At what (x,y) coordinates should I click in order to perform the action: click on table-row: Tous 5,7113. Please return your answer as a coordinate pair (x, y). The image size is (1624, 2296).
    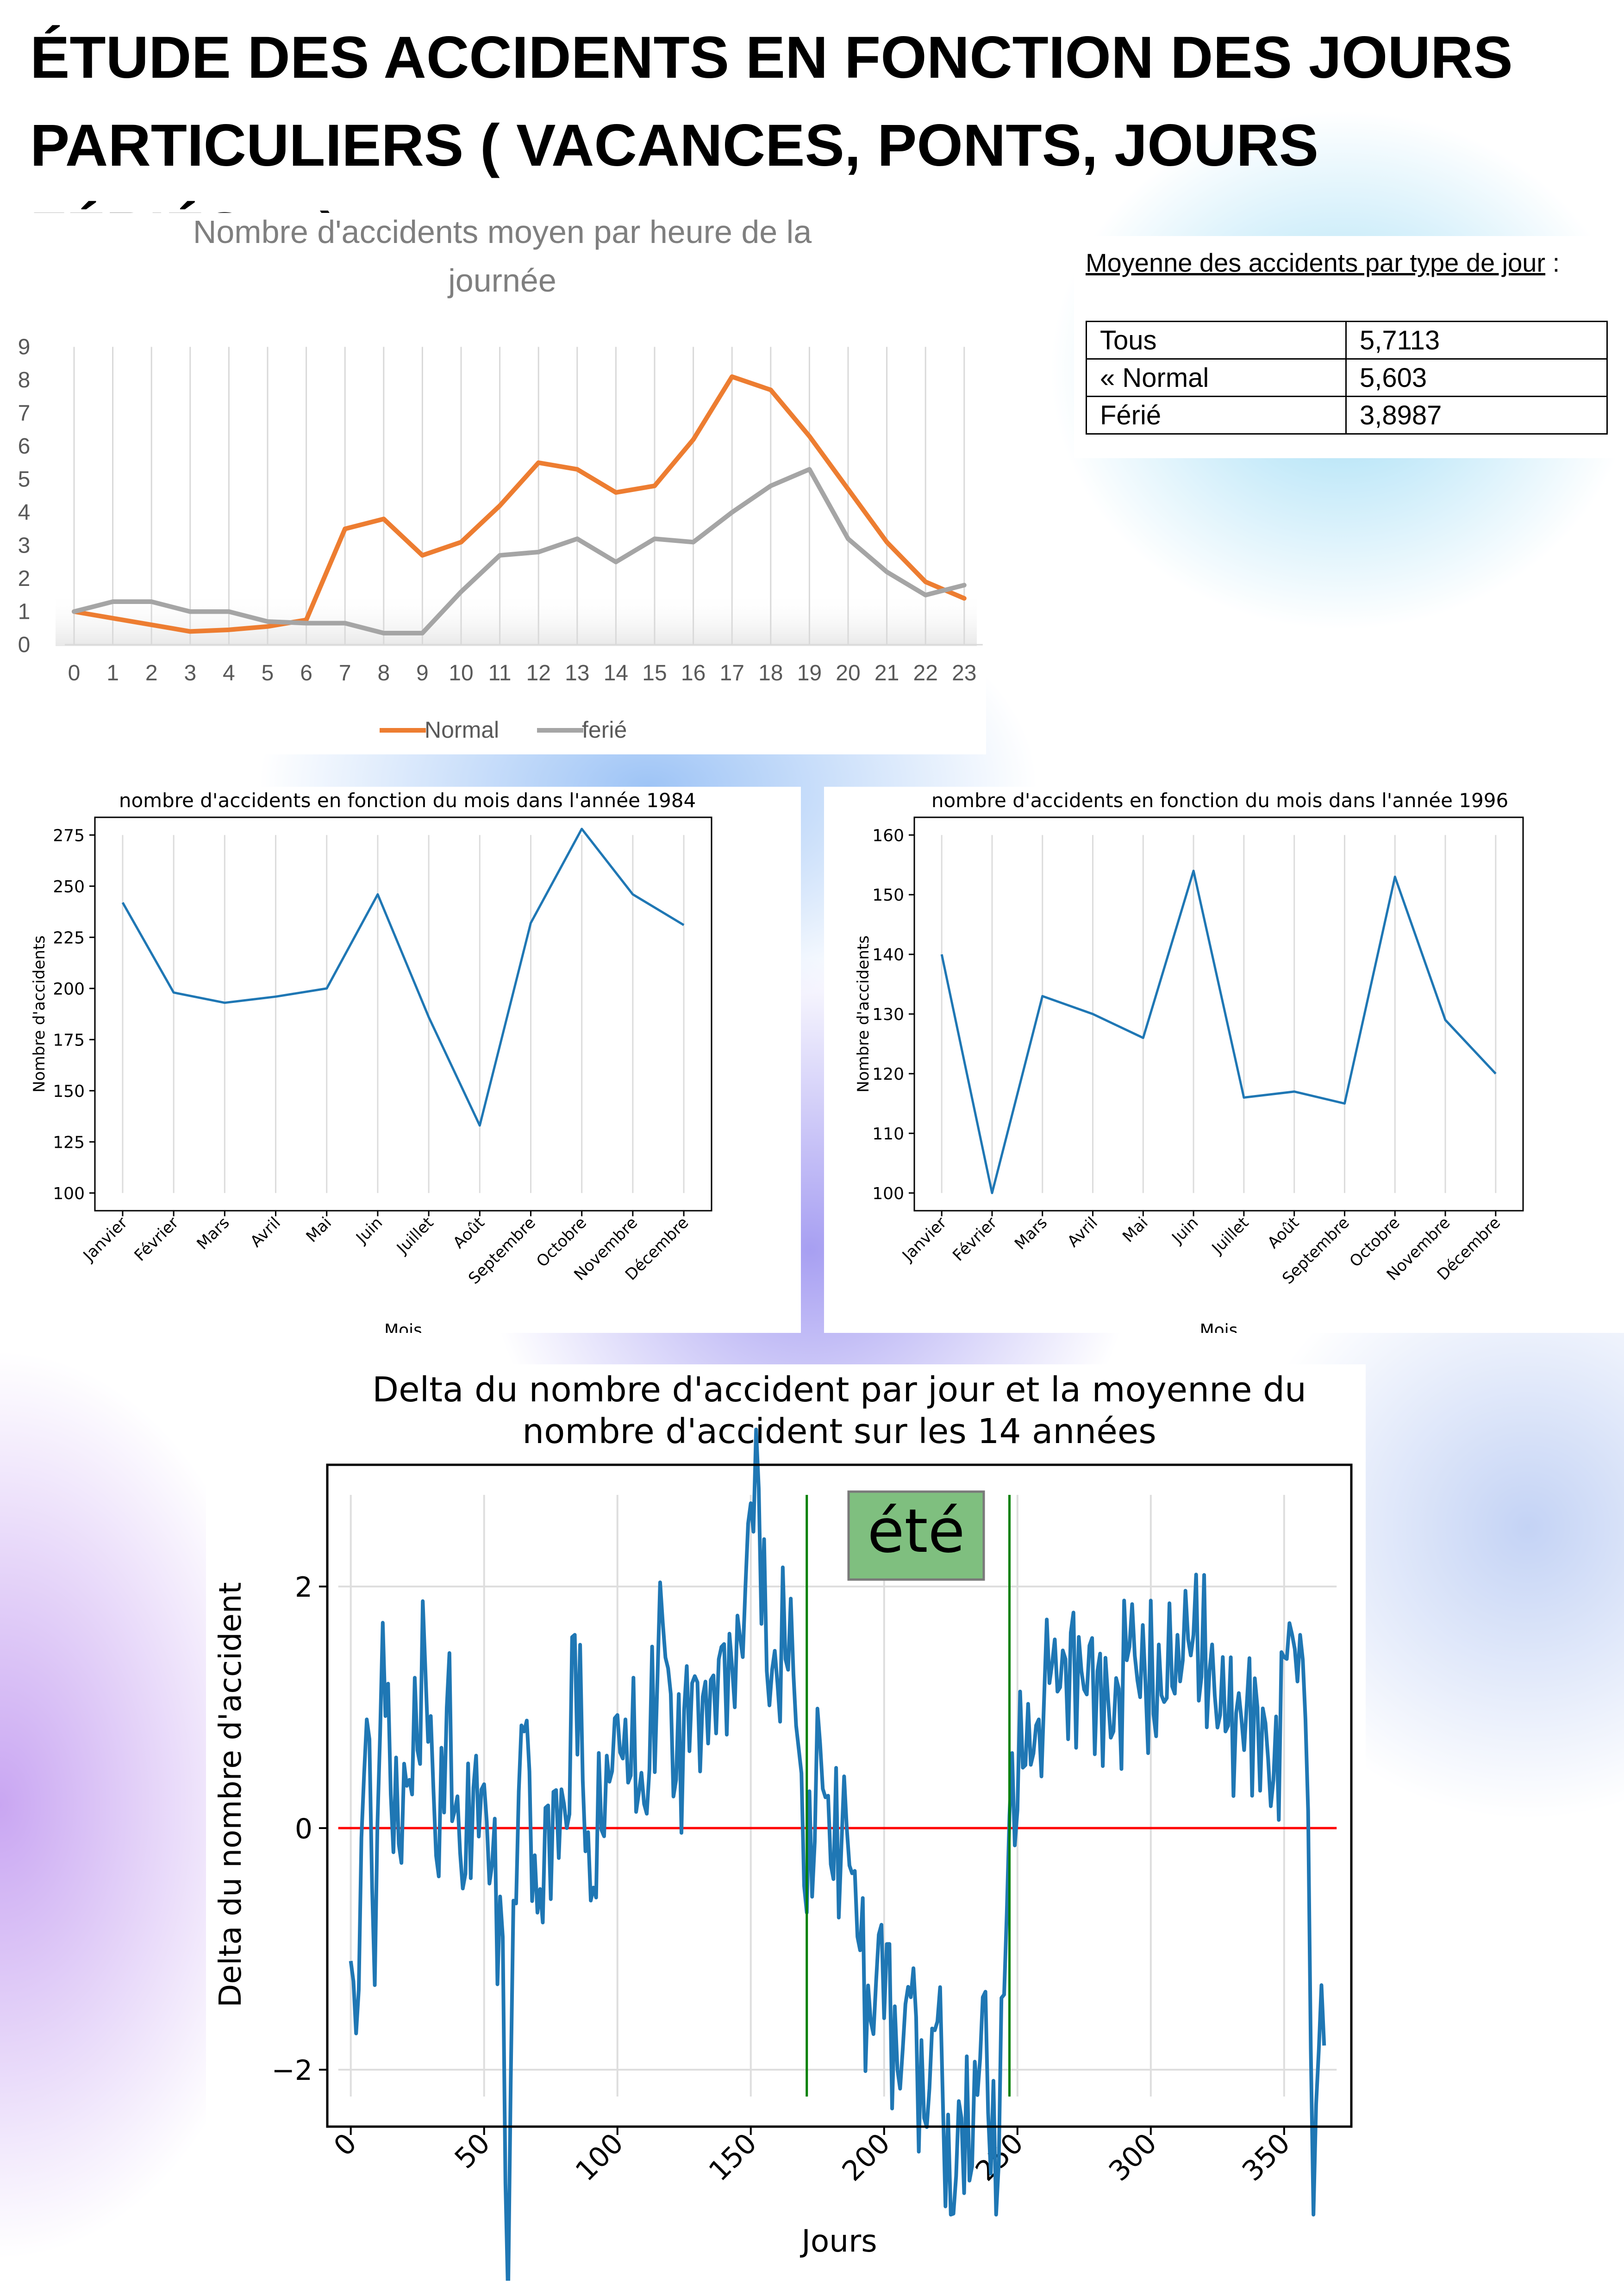
    Looking at the image, I should click on (1347, 340).